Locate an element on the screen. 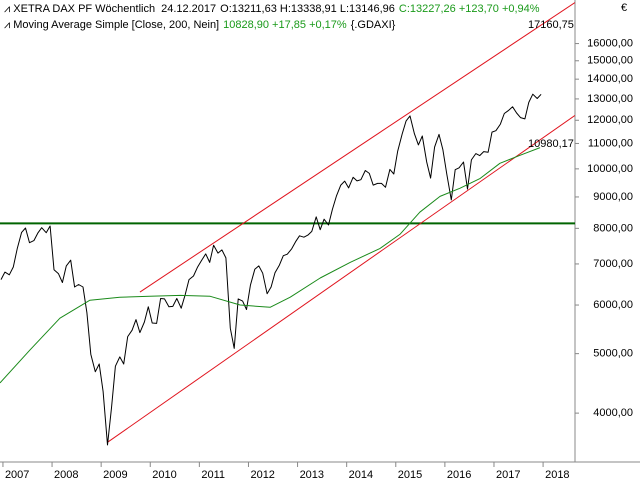  y-tick-label: 7000,00 is located at coordinates (613, 264).